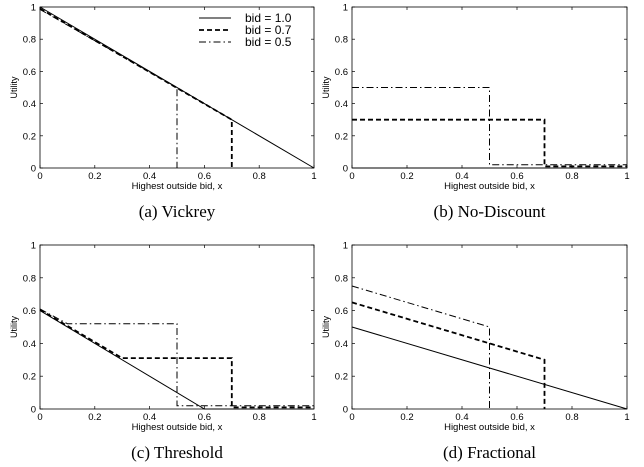 Image resolution: width=644 pixels, height=467 pixels. I want to click on legend-label: bid = 0.5, so click(268, 42).